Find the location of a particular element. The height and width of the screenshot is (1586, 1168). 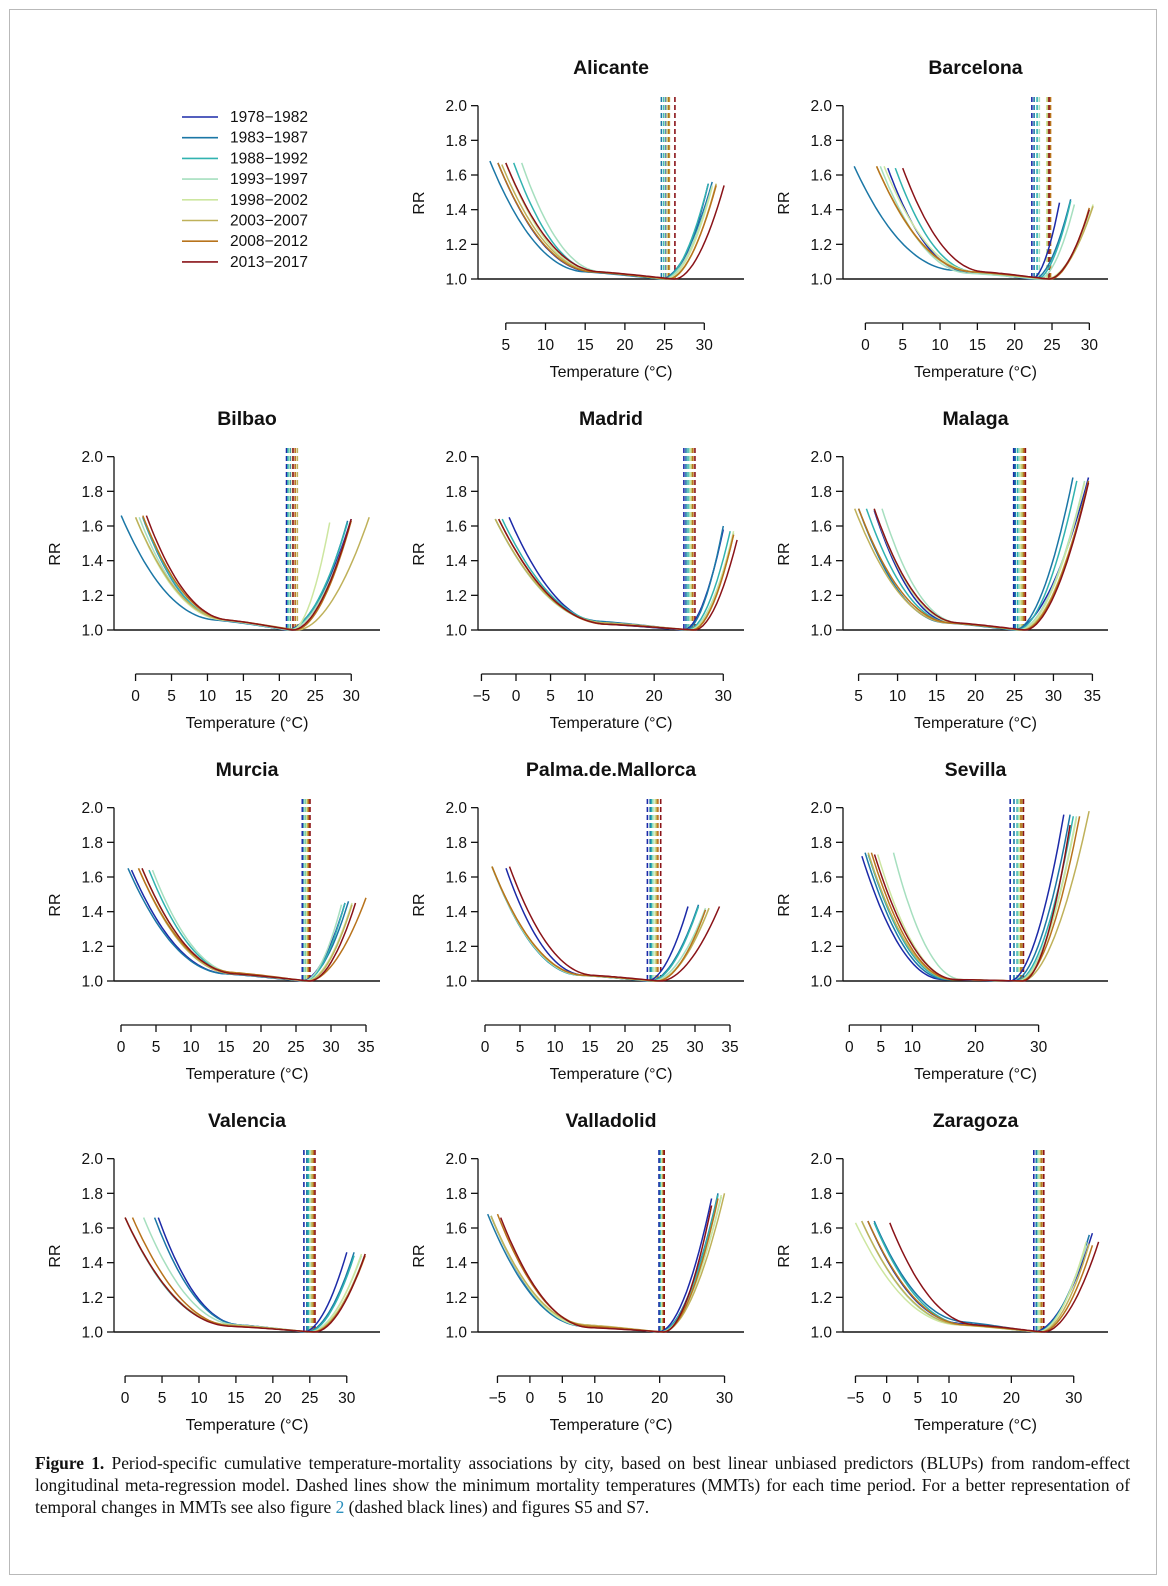

panel-title: Malaga is located at coordinates (975, 419).